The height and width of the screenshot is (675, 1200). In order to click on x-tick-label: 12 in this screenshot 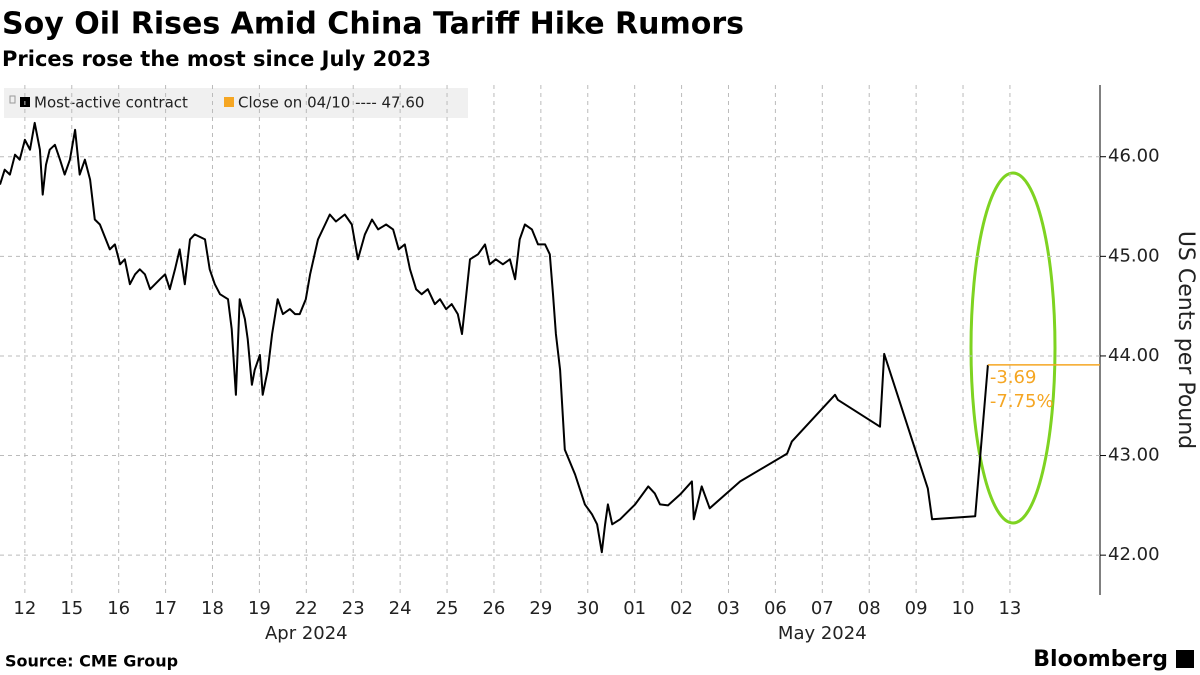, I will do `click(24, 608)`.